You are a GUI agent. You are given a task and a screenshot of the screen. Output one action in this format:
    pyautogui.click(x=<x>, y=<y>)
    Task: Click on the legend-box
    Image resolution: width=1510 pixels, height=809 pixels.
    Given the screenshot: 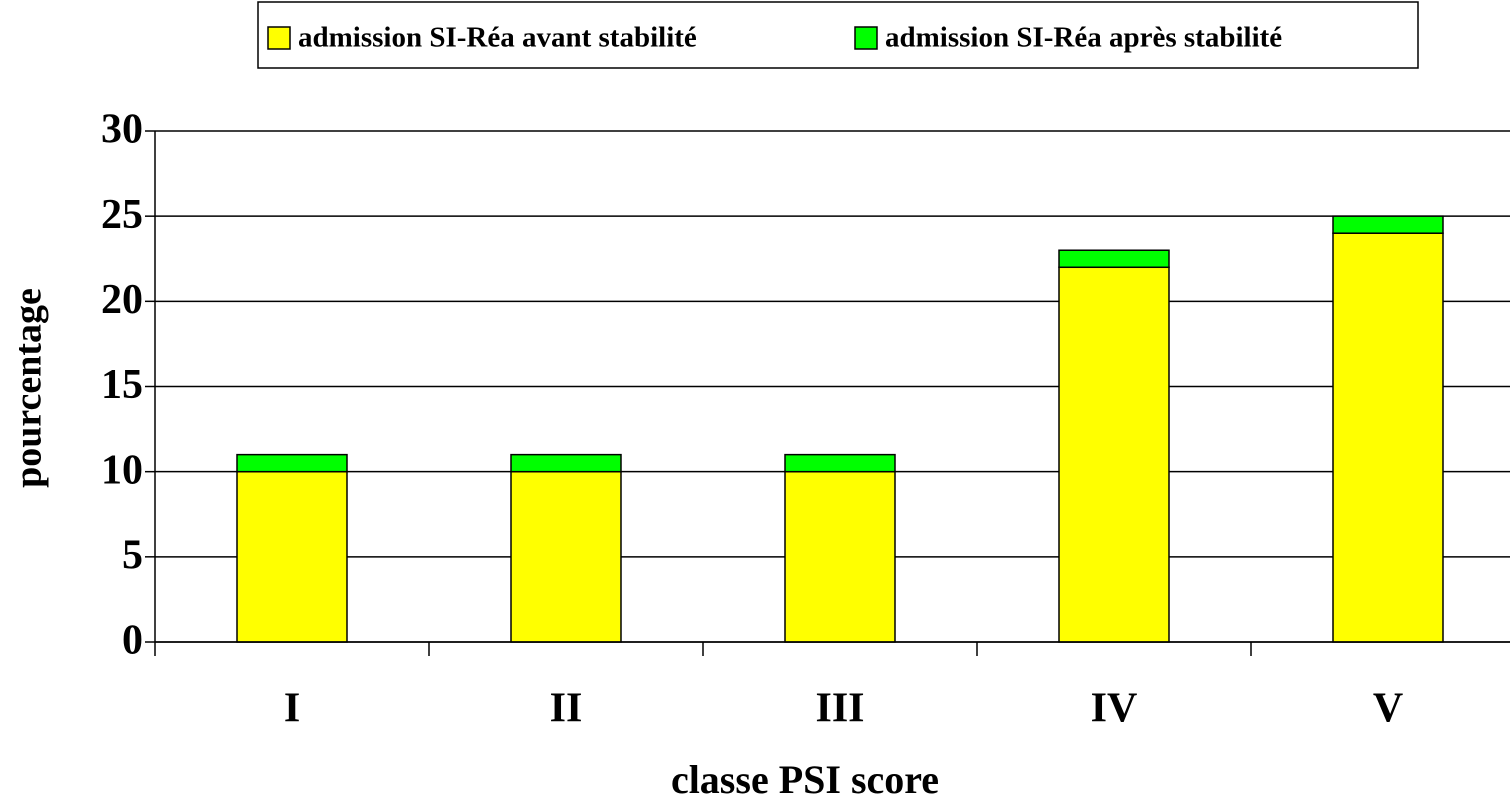 What is the action you would take?
    pyautogui.click(x=838, y=35)
    